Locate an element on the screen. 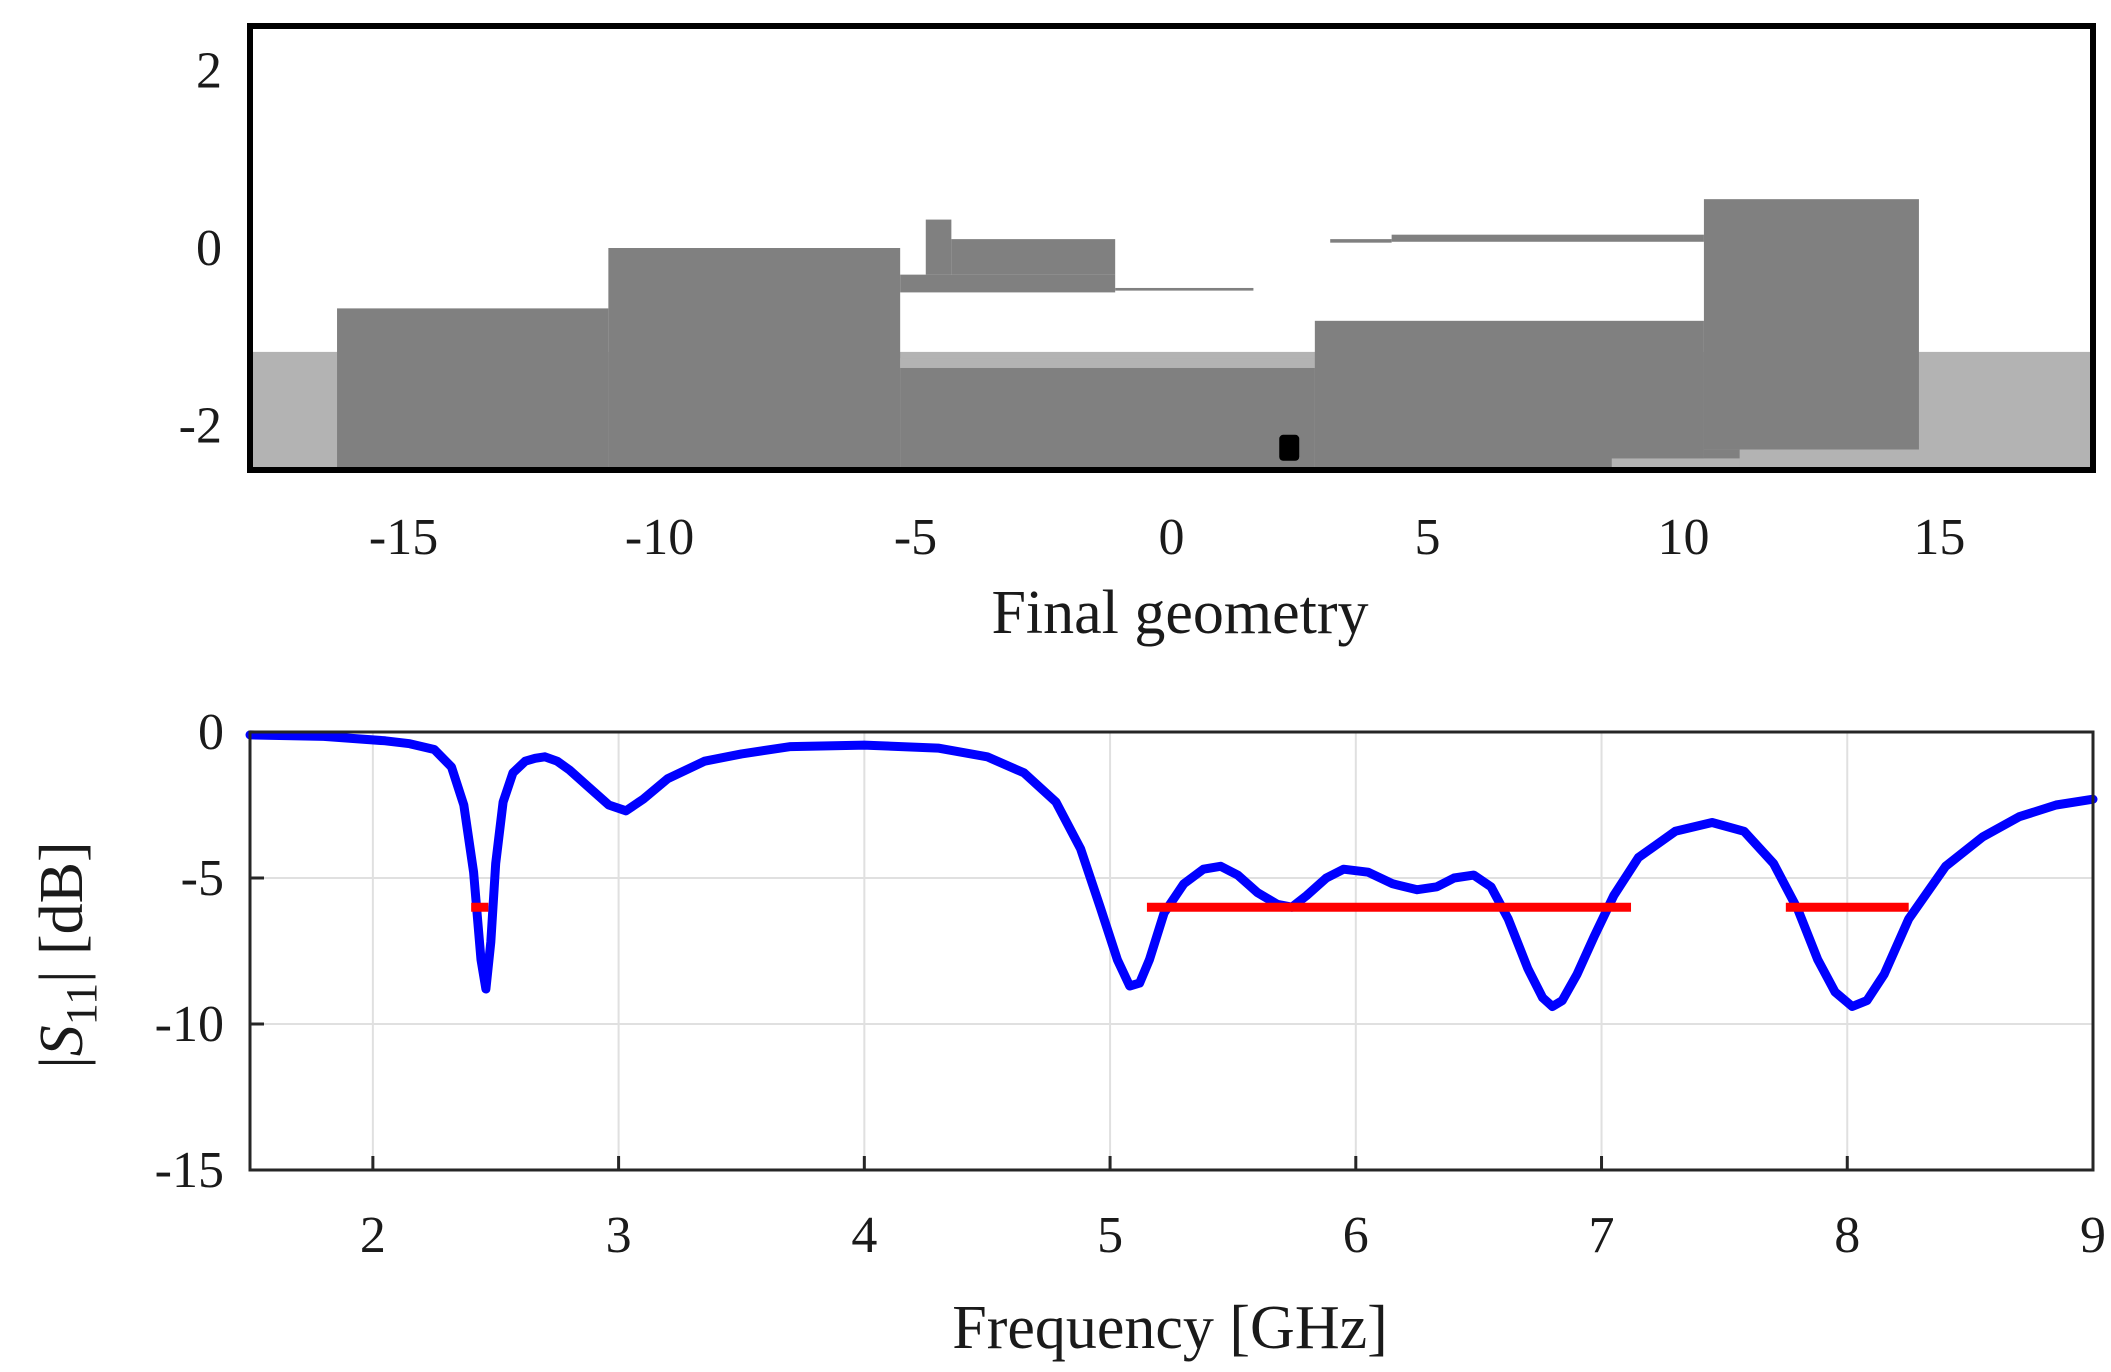 Image resolution: width=2111 pixels, height=1372 pixels. geometry-x-tick-label: -15 is located at coordinates (403, 537).